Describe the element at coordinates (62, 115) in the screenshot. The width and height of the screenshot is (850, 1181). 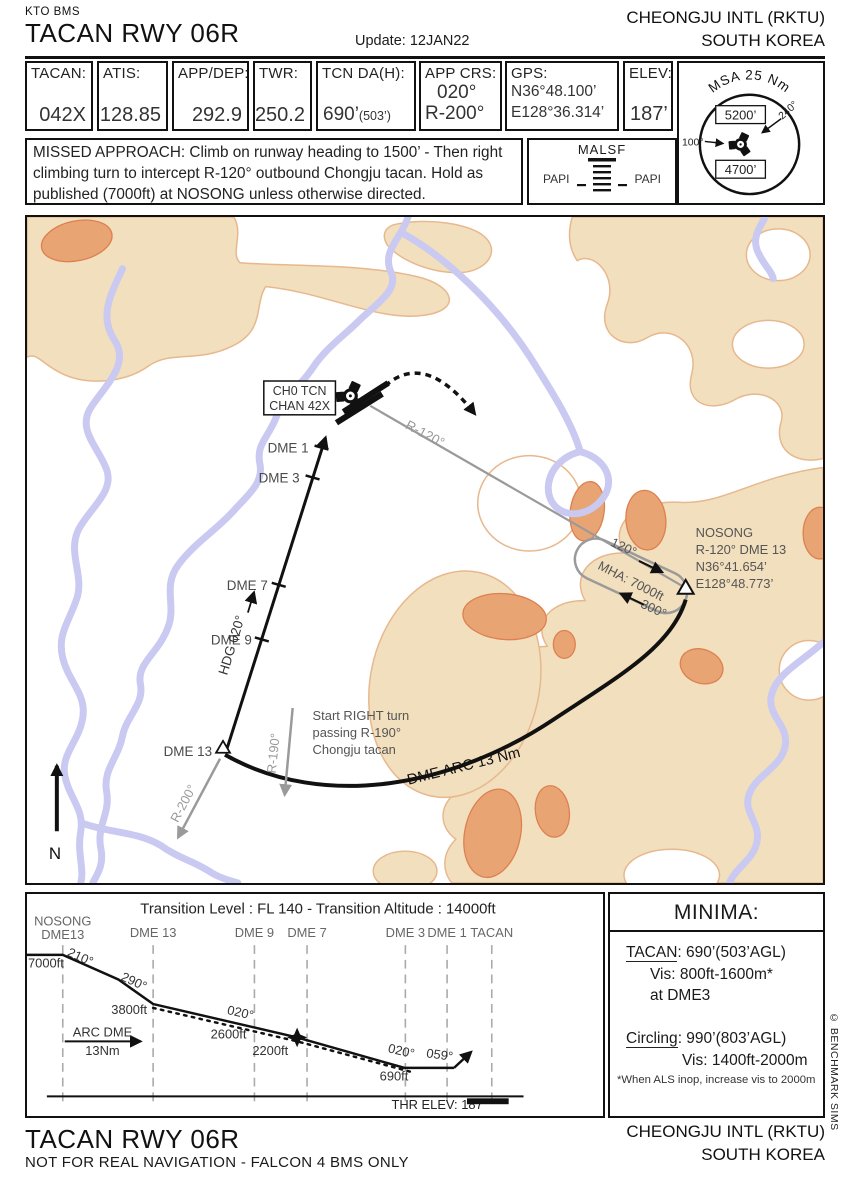
I see `tacan-value: 042X` at that location.